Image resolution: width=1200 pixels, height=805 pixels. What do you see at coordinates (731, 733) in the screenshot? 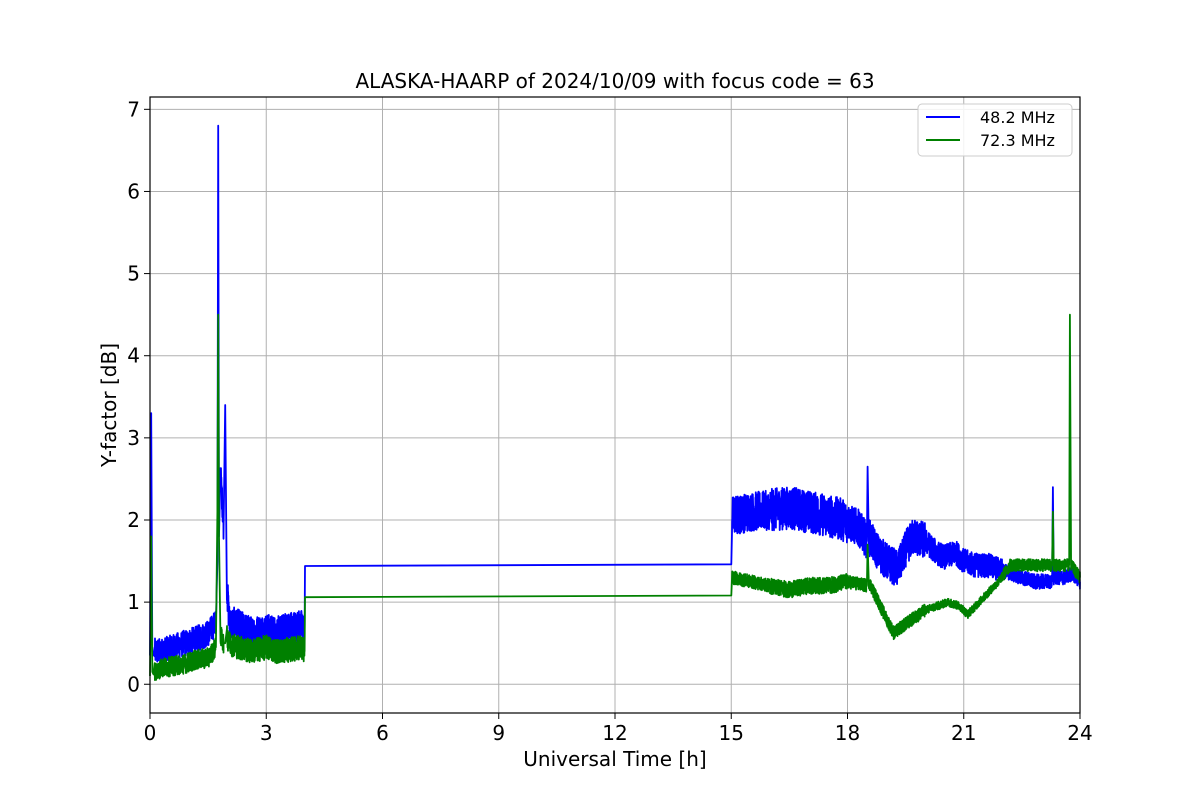
I see `x-tick-label: 15` at bounding box center [731, 733].